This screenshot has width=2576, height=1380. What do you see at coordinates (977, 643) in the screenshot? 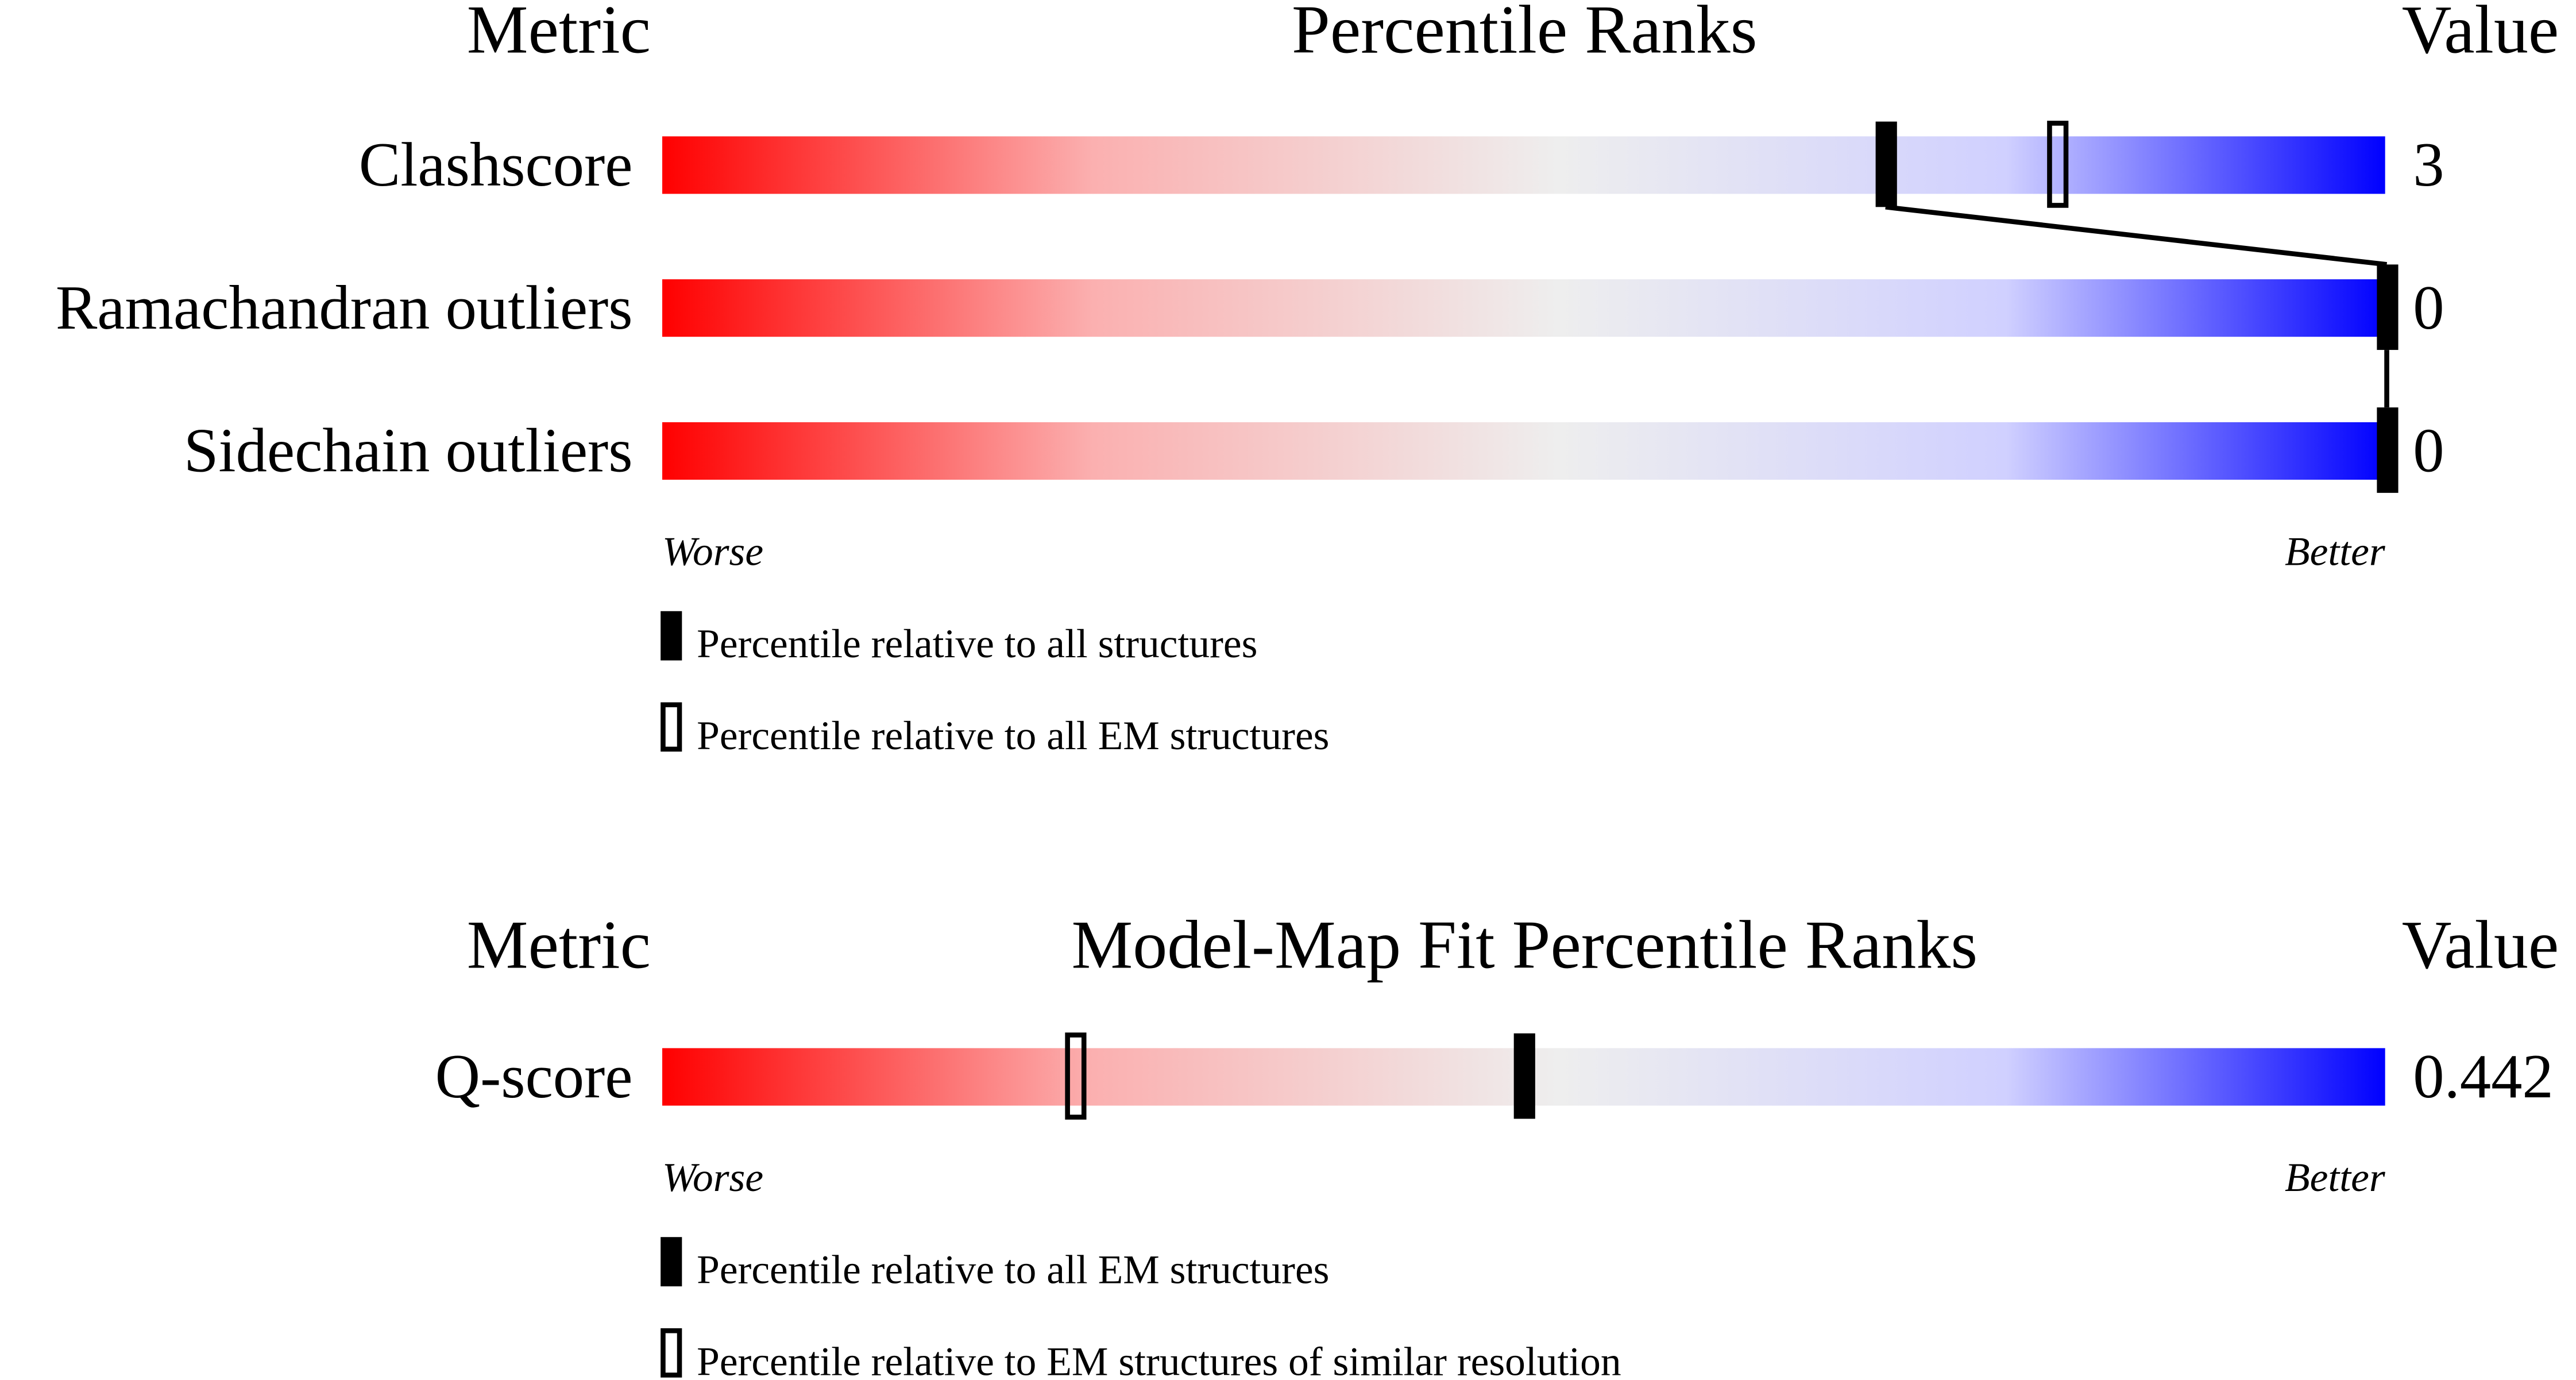
I see `legend-filled-label: Percentile relative to all structures` at bounding box center [977, 643].